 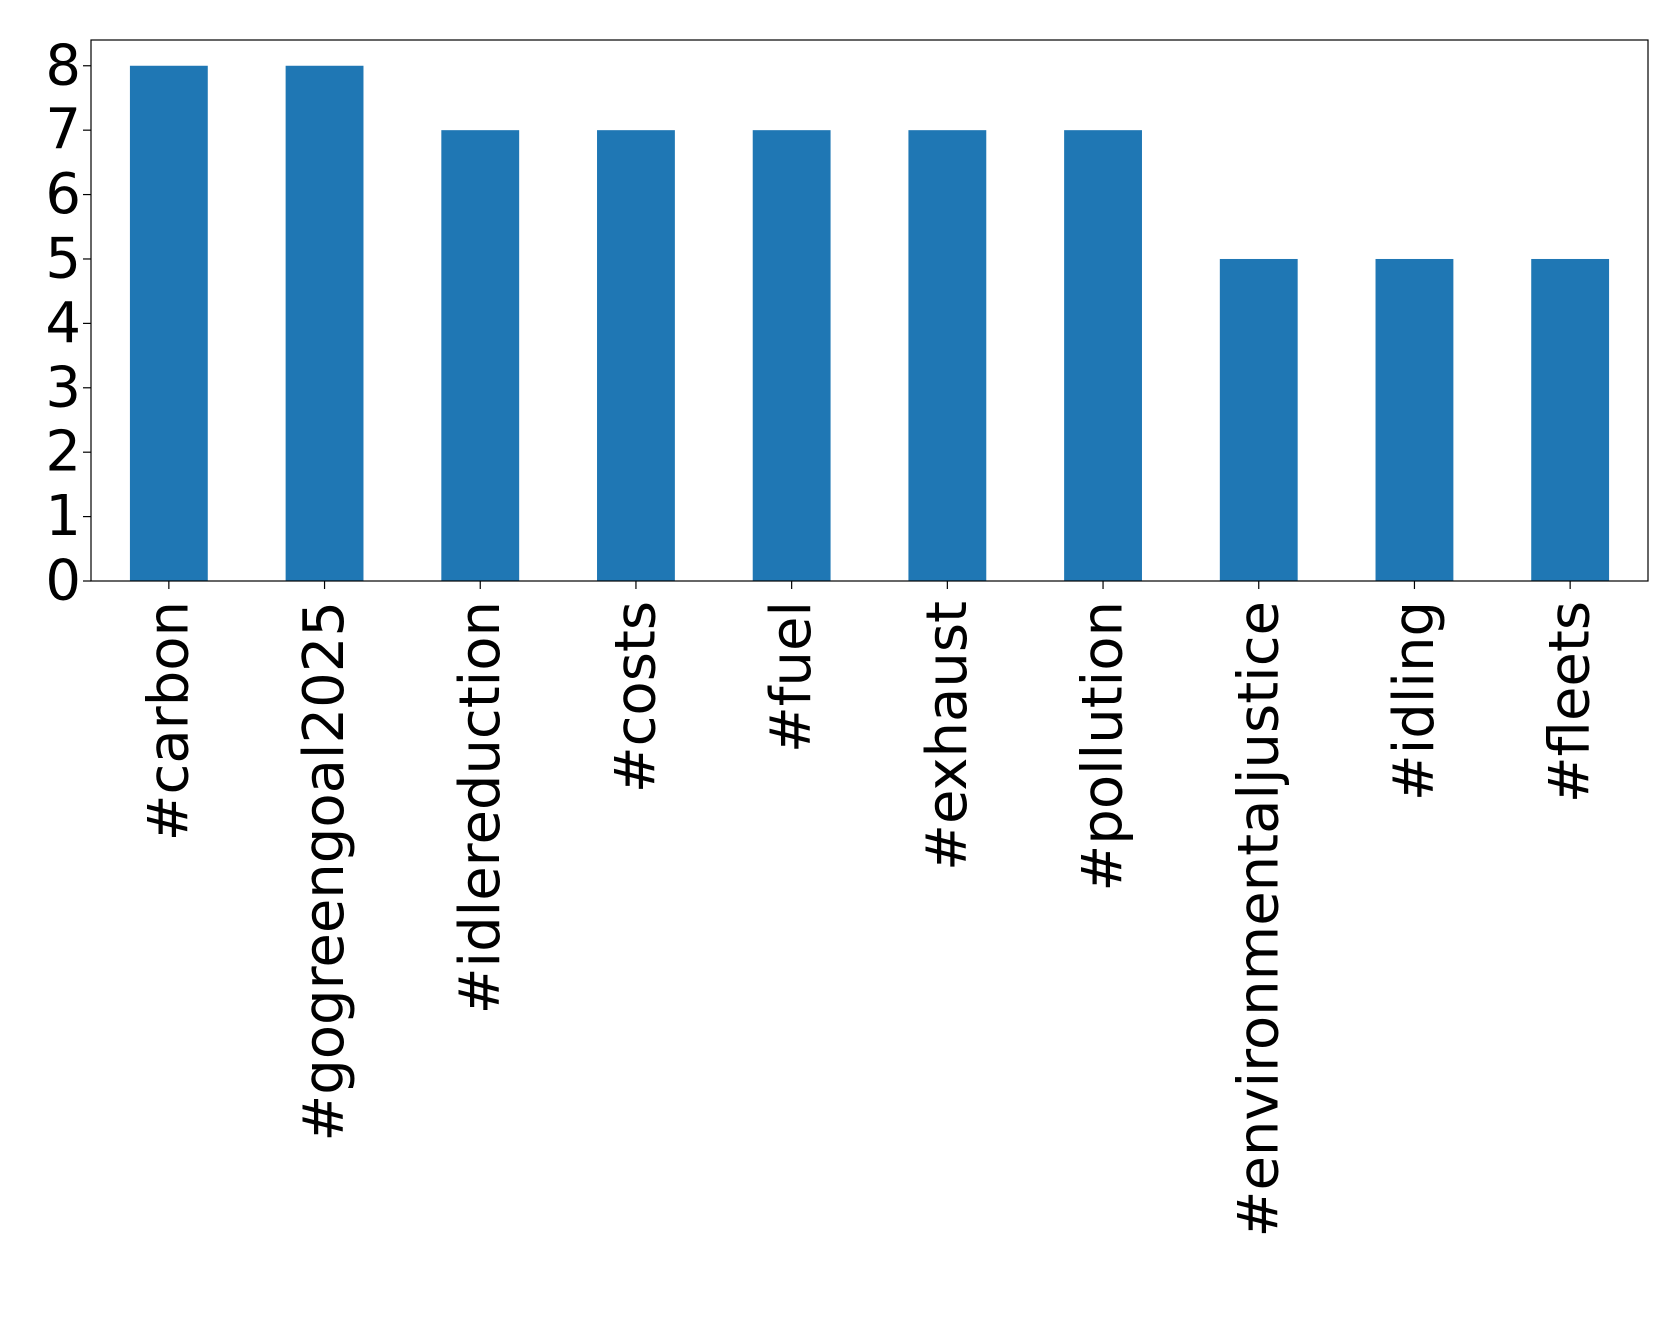 What do you see at coordinates (1258, 919) in the screenshot?
I see `x-tick-label: #environmentaljustice` at bounding box center [1258, 919].